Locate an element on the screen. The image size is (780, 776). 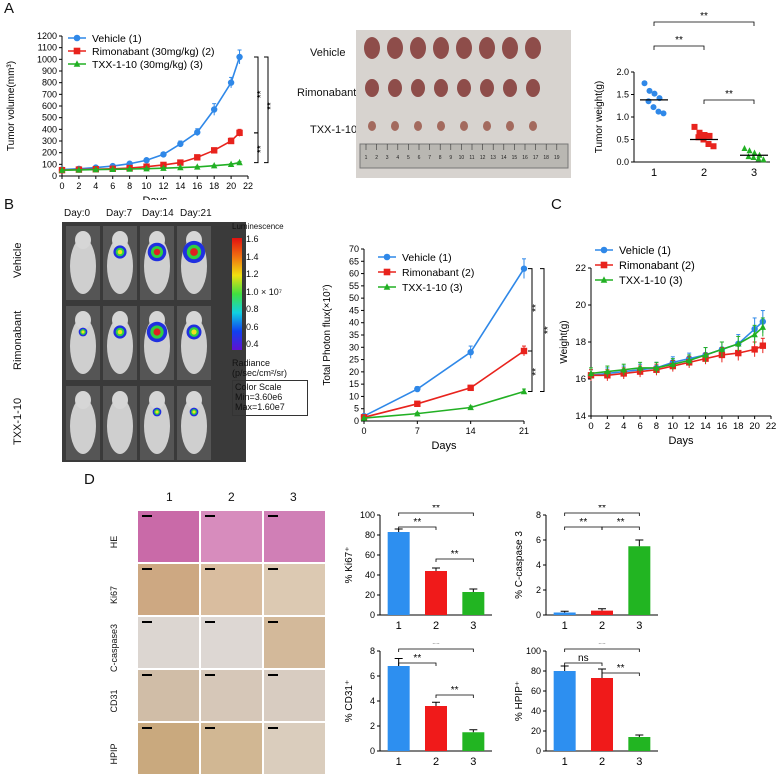
y-tick-label: 8 is located at coordinates (372, 651).